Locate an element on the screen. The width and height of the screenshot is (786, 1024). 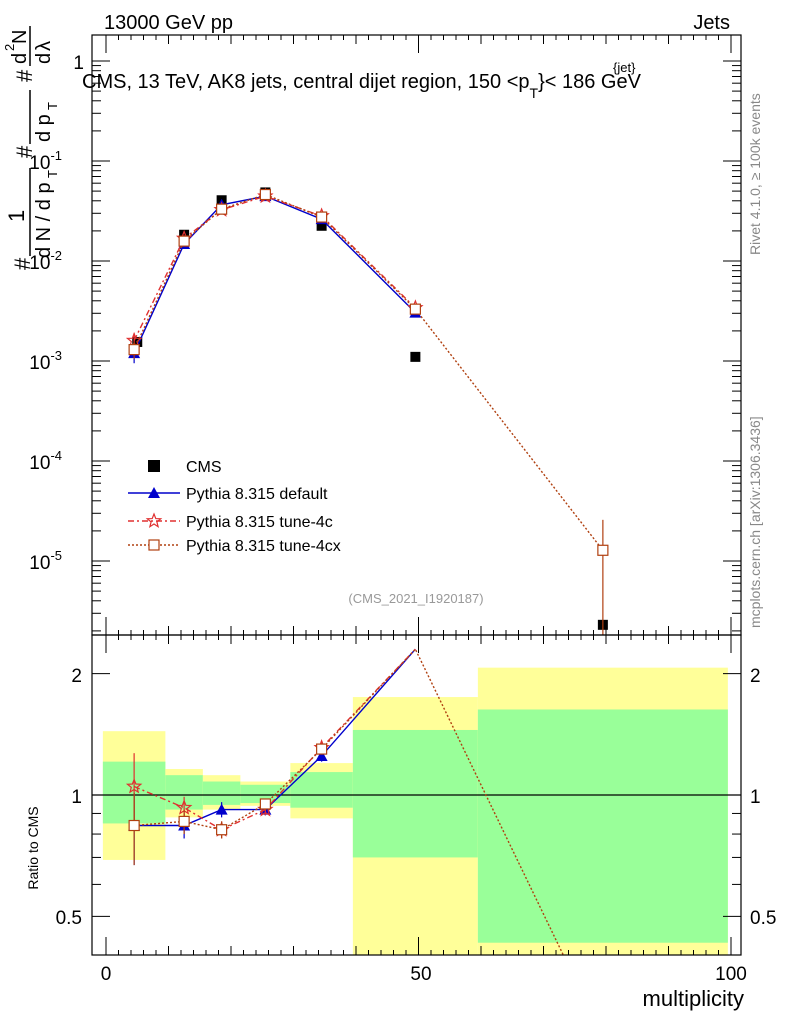
plot-title-sup: {jet} is located at coordinates (624, 67).